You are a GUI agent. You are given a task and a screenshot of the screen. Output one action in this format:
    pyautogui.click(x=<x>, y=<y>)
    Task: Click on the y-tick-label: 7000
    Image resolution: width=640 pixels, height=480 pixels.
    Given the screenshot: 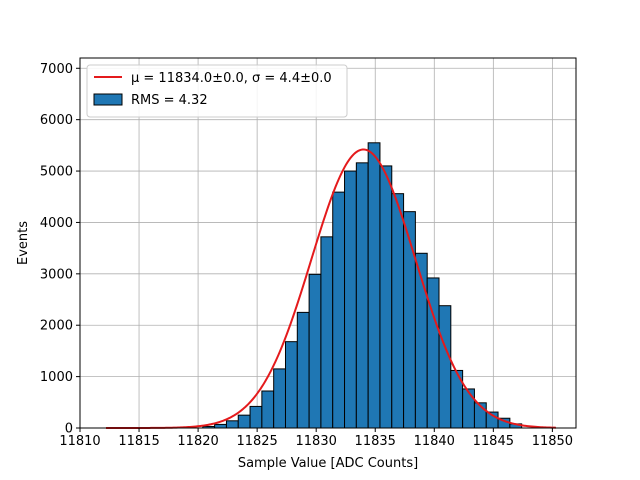 What is the action you would take?
    pyautogui.click(x=56, y=69)
    